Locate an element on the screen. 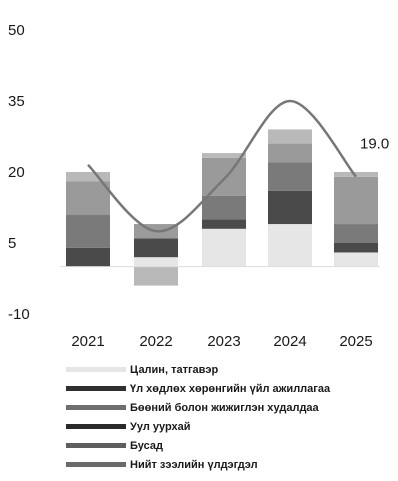 This screenshot has height=481, width=398. y-tick-label: 5 is located at coordinates (12, 243).